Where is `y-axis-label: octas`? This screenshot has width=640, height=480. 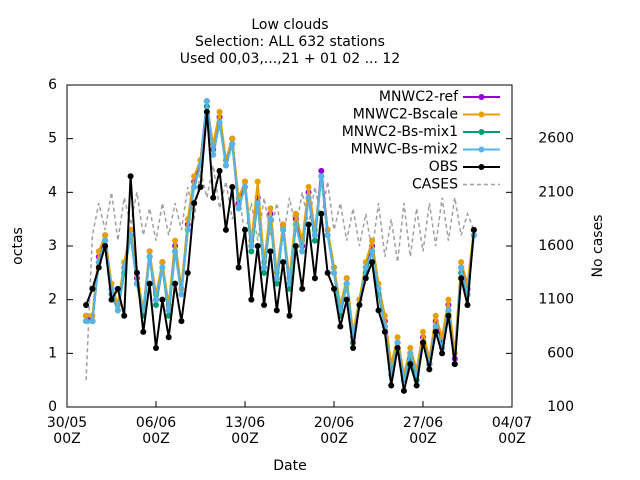 y-axis-label: octas is located at coordinates (18, 246).